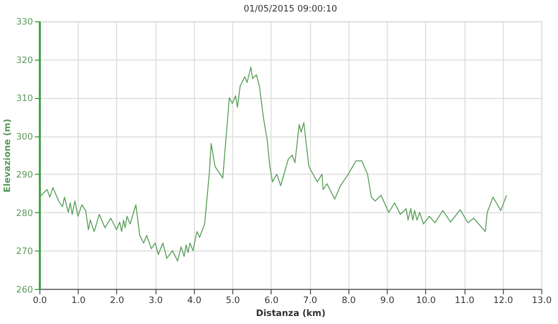  I want to click on chart-title: 01/05/2015 09:00:10, so click(291, 9).